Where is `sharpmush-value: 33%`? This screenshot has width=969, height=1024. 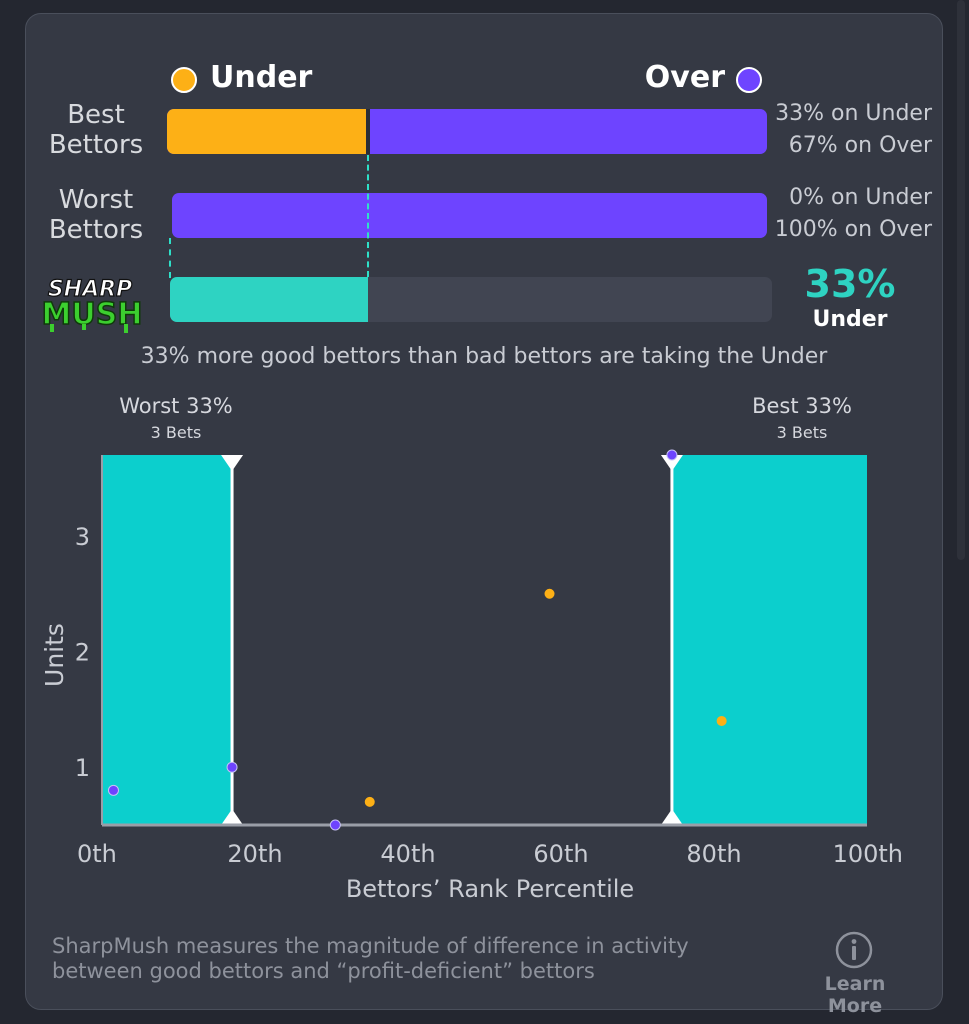 sharpmush-value: 33% is located at coordinates (850, 284).